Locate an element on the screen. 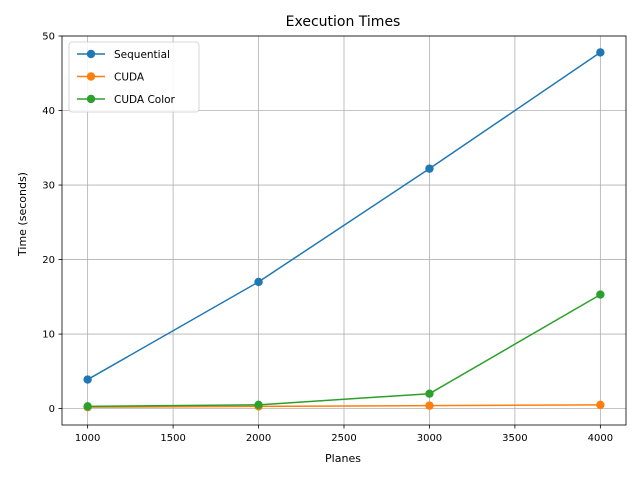 Image resolution: width=640 pixels, height=480 pixels. y-tick-label: 50 is located at coordinates (48, 37).